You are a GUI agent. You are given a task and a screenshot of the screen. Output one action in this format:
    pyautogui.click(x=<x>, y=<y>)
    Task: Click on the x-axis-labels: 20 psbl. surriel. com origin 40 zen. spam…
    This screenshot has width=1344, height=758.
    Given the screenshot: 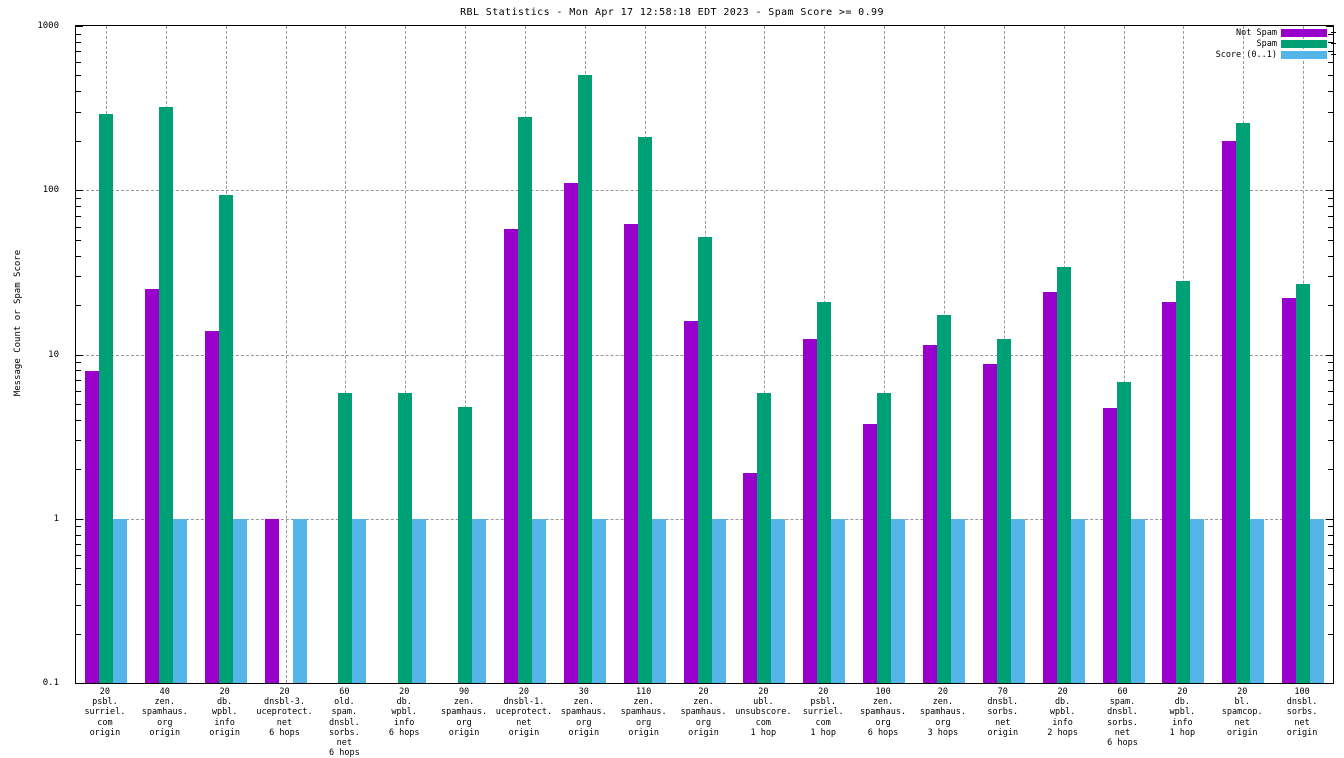 What is the action you would take?
    pyautogui.click(x=704, y=722)
    